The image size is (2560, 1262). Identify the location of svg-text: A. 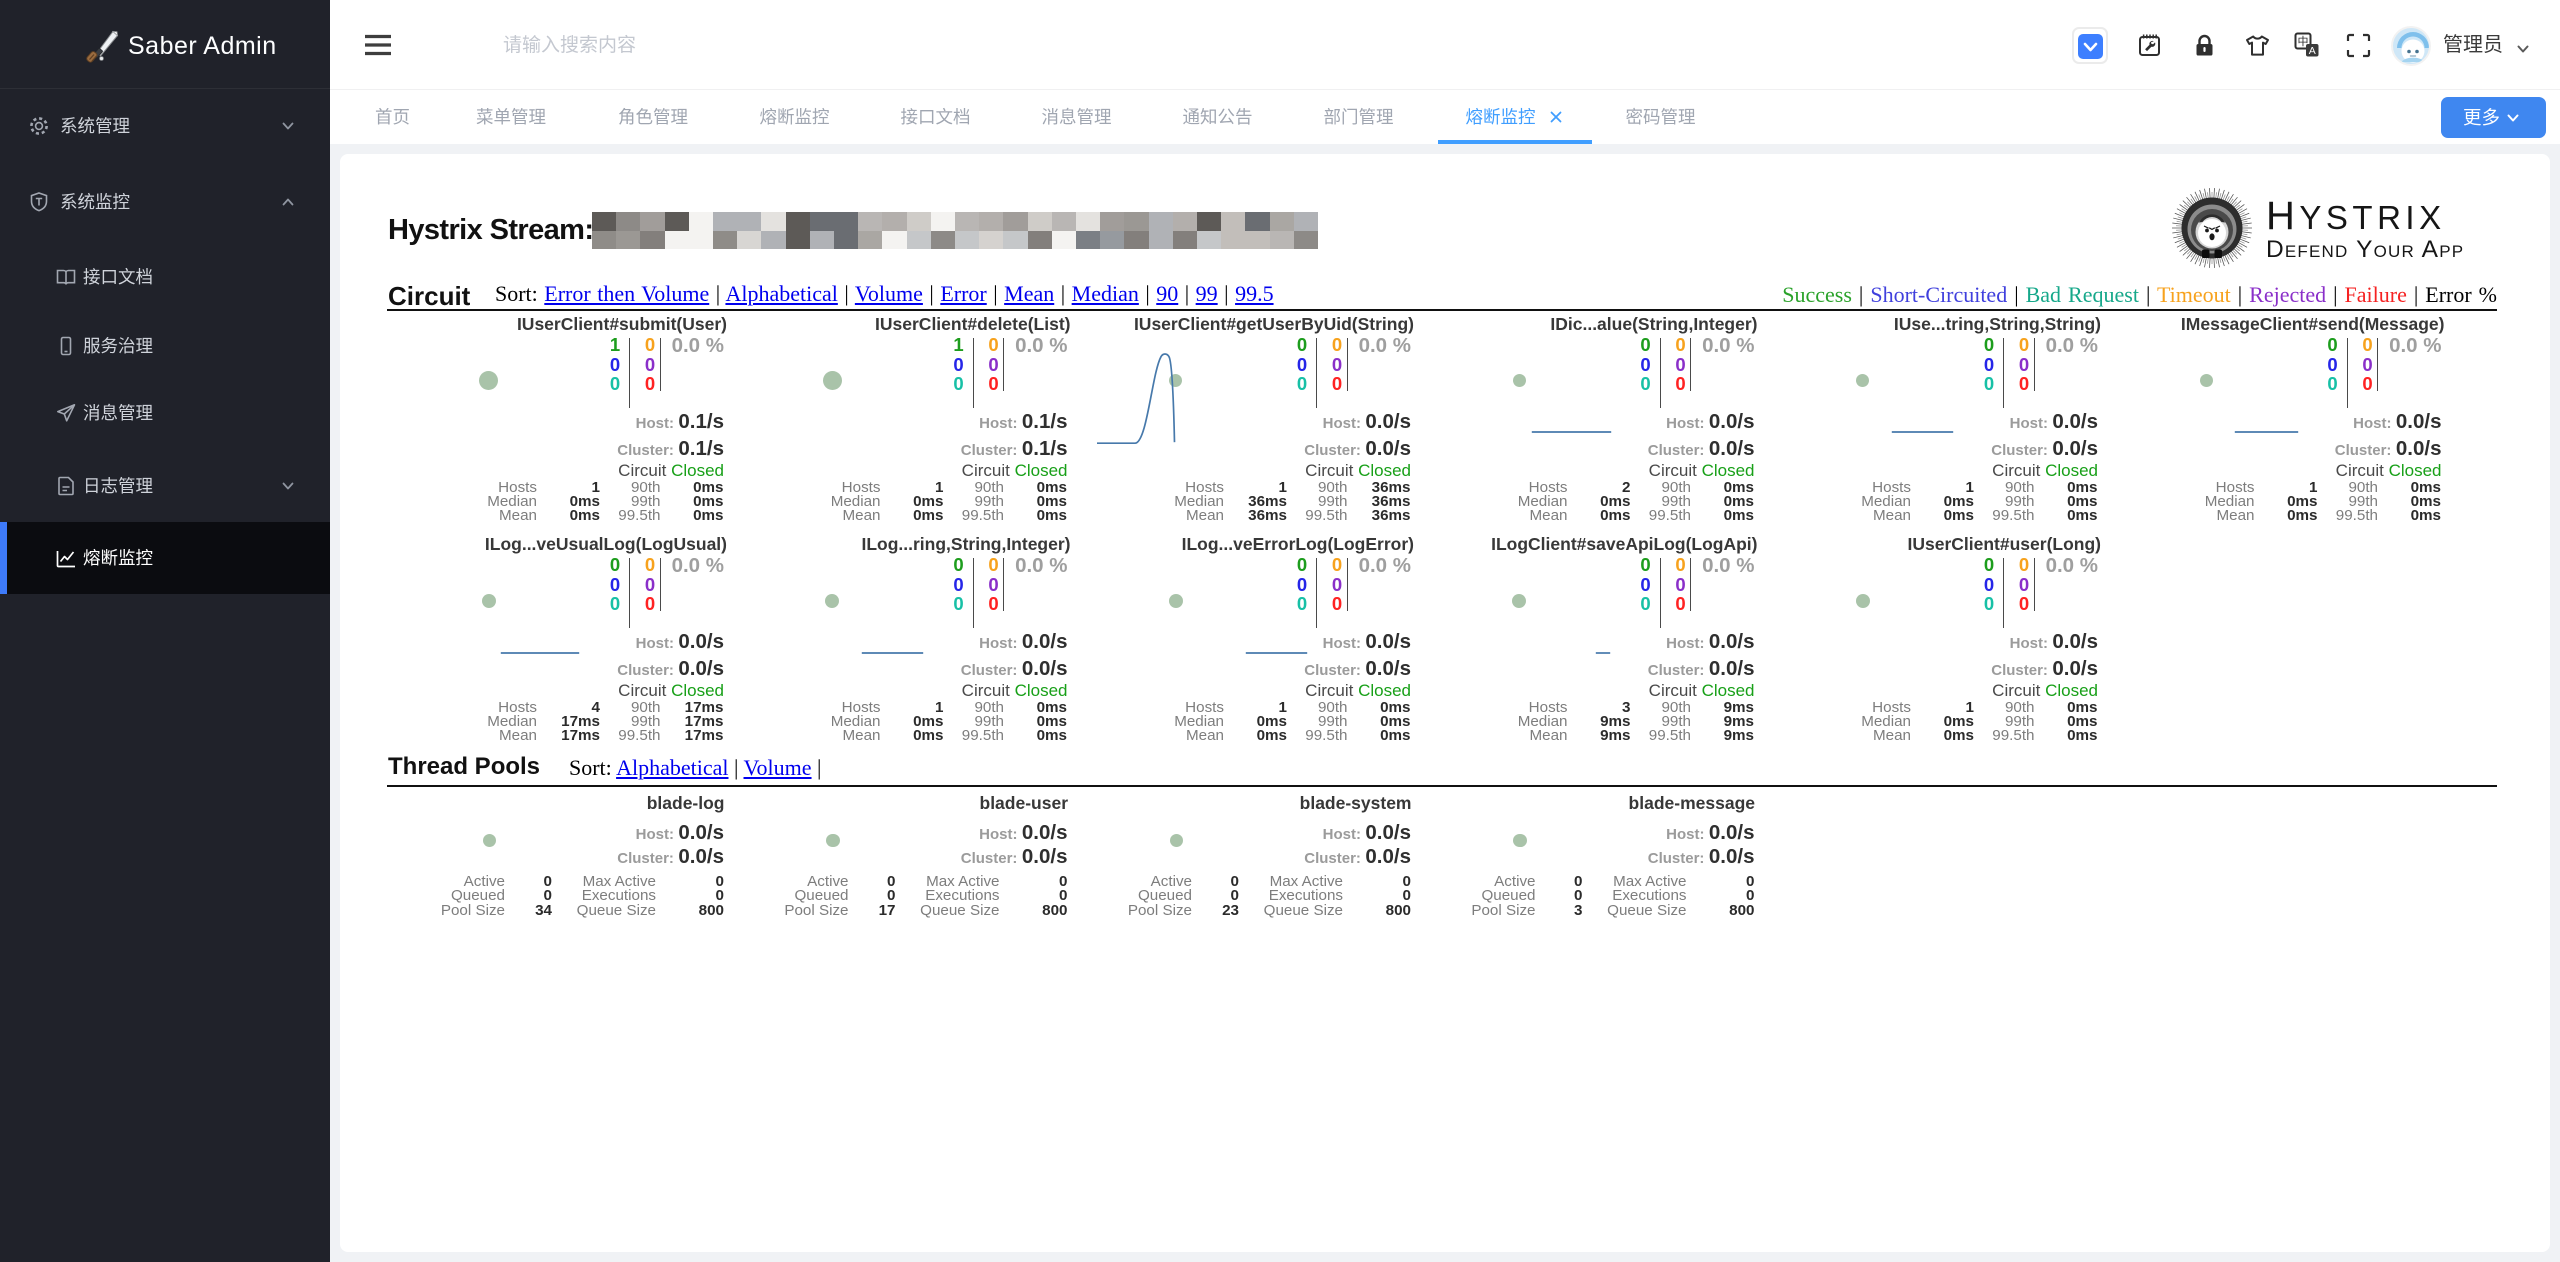
(2312, 51).